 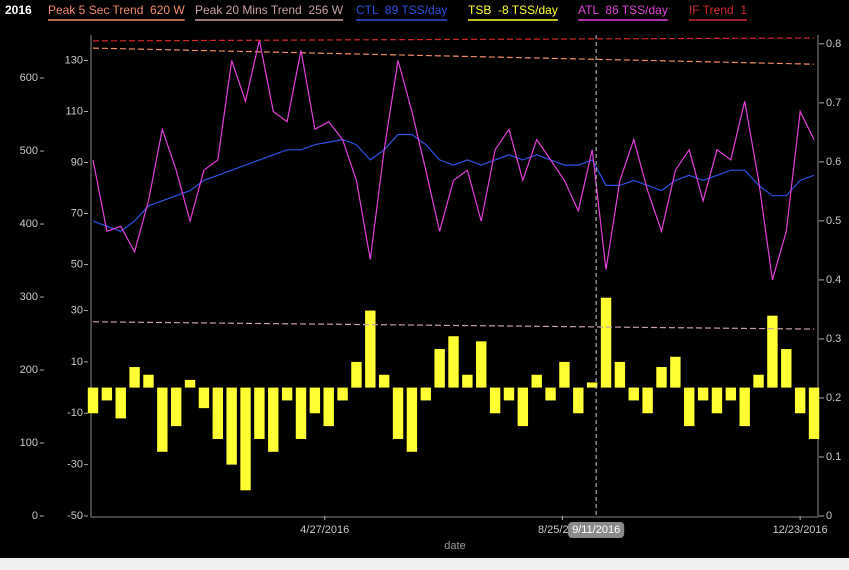 I want to click on y-tick-label: 200, so click(x=29, y=370).